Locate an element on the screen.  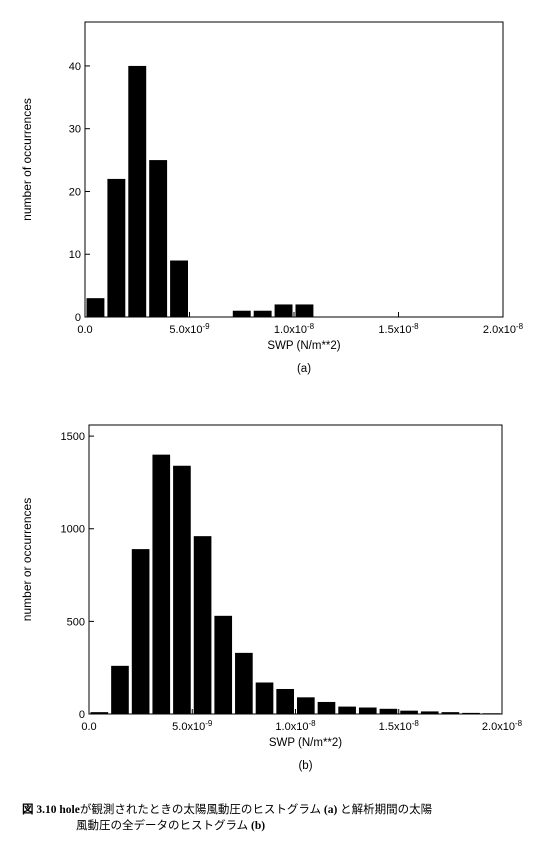
chart-b-x-tick-label: 1.0x10⁻⁸ is located at coordinates (295, 726).